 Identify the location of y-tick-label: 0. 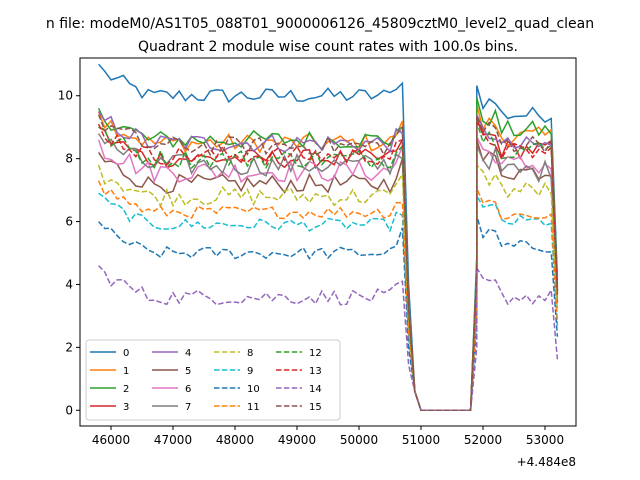
(69, 410).